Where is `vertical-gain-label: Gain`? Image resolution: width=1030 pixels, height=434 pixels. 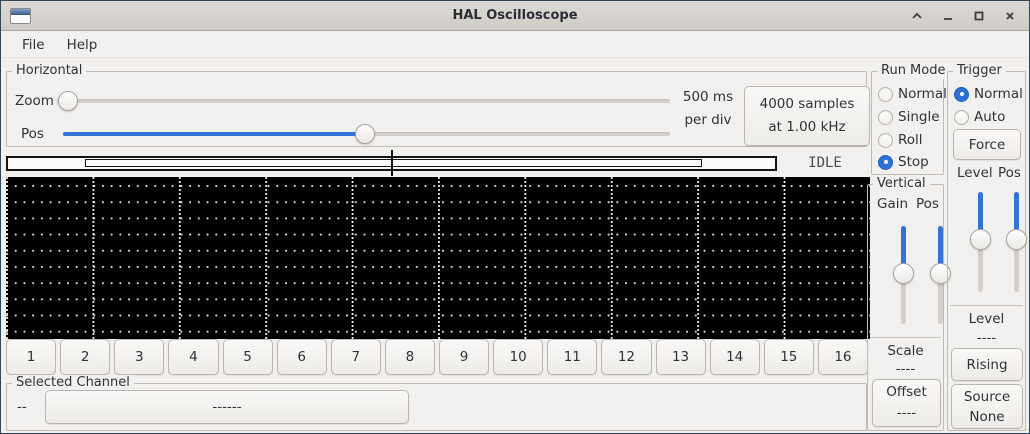
vertical-gain-label: Gain is located at coordinates (893, 204).